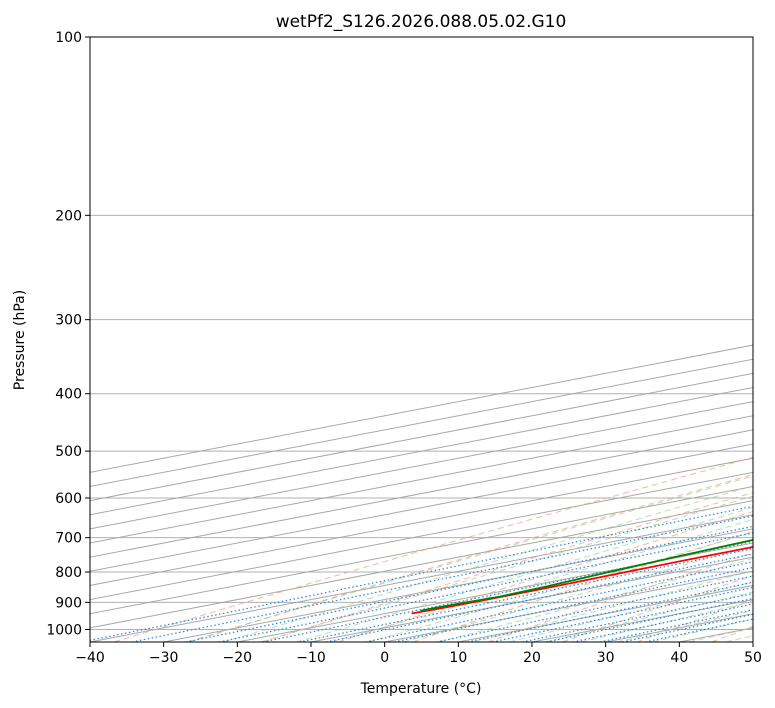  Describe the element at coordinates (68, 573) in the screenshot. I see `y-tick-label: 800` at that location.